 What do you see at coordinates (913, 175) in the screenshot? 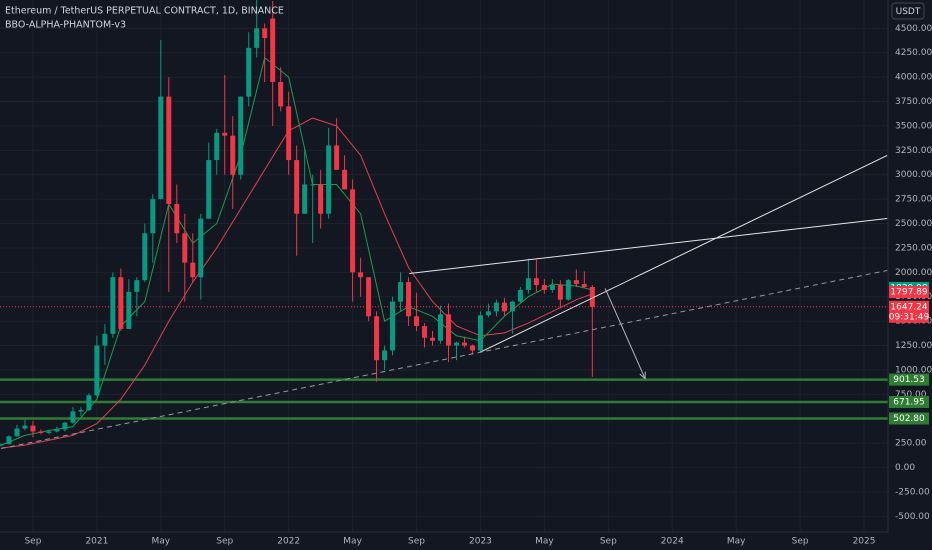
I see `y-tick-label: 3000.00` at bounding box center [913, 175].